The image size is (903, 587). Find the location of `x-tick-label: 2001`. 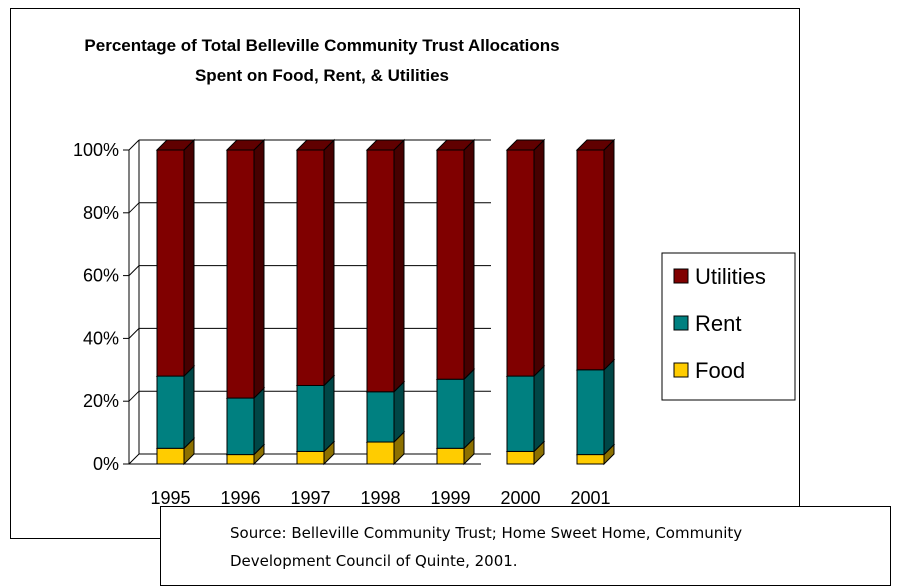

x-tick-label: 2001 is located at coordinates (590, 498).